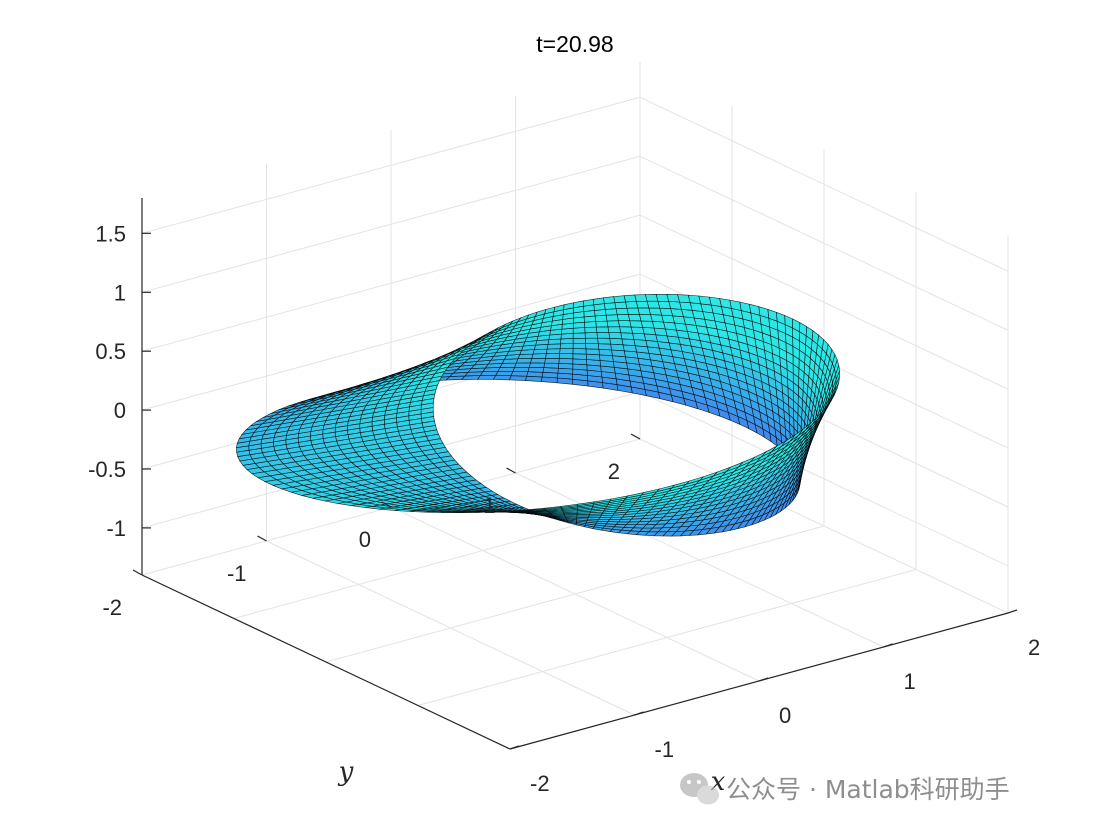 This screenshot has width=1113, height=833. Describe the element at coordinates (868, 789) in the screenshot. I see `watermark-text: 公众号 · Matlab科研助手` at that location.